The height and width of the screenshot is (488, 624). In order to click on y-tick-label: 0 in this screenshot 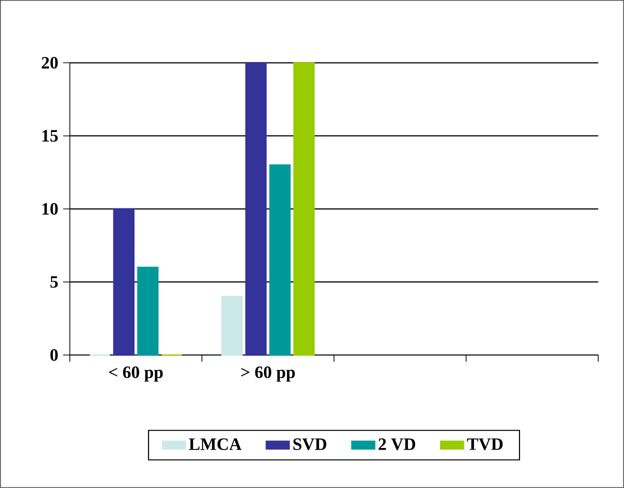, I will do `click(54, 355)`.